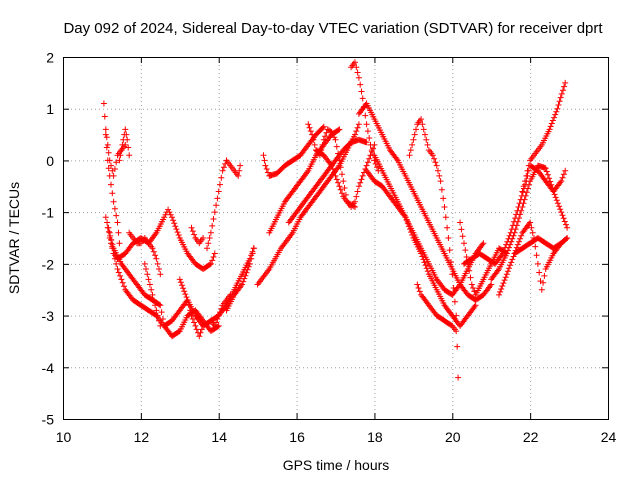  What do you see at coordinates (297, 437) in the screenshot?
I see `x-tick-label: 16` at bounding box center [297, 437].